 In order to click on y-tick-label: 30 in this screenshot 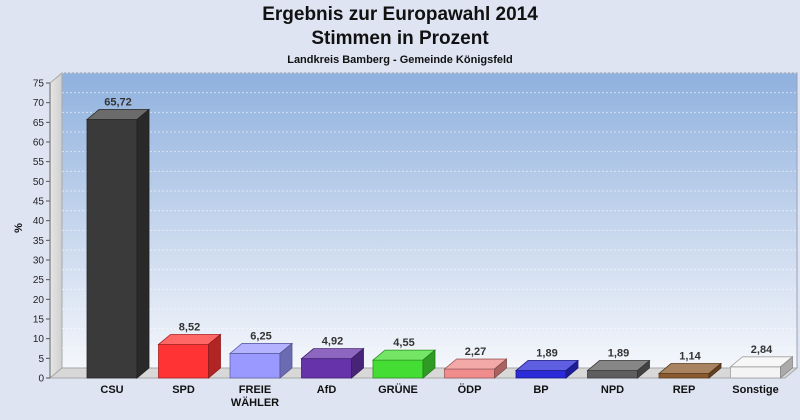, I will do `click(39, 261)`.